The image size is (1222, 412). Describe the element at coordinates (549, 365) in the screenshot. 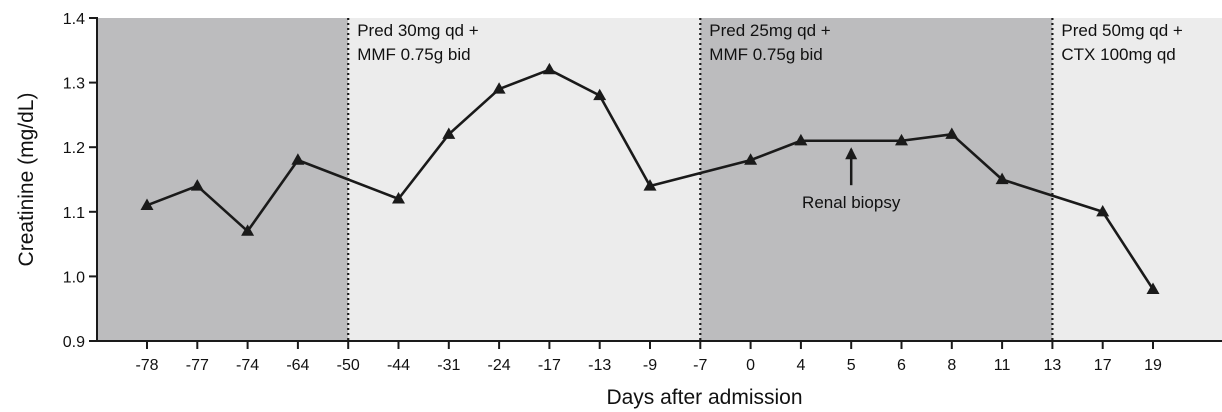

I see `x-tick-label: -17` at that location.